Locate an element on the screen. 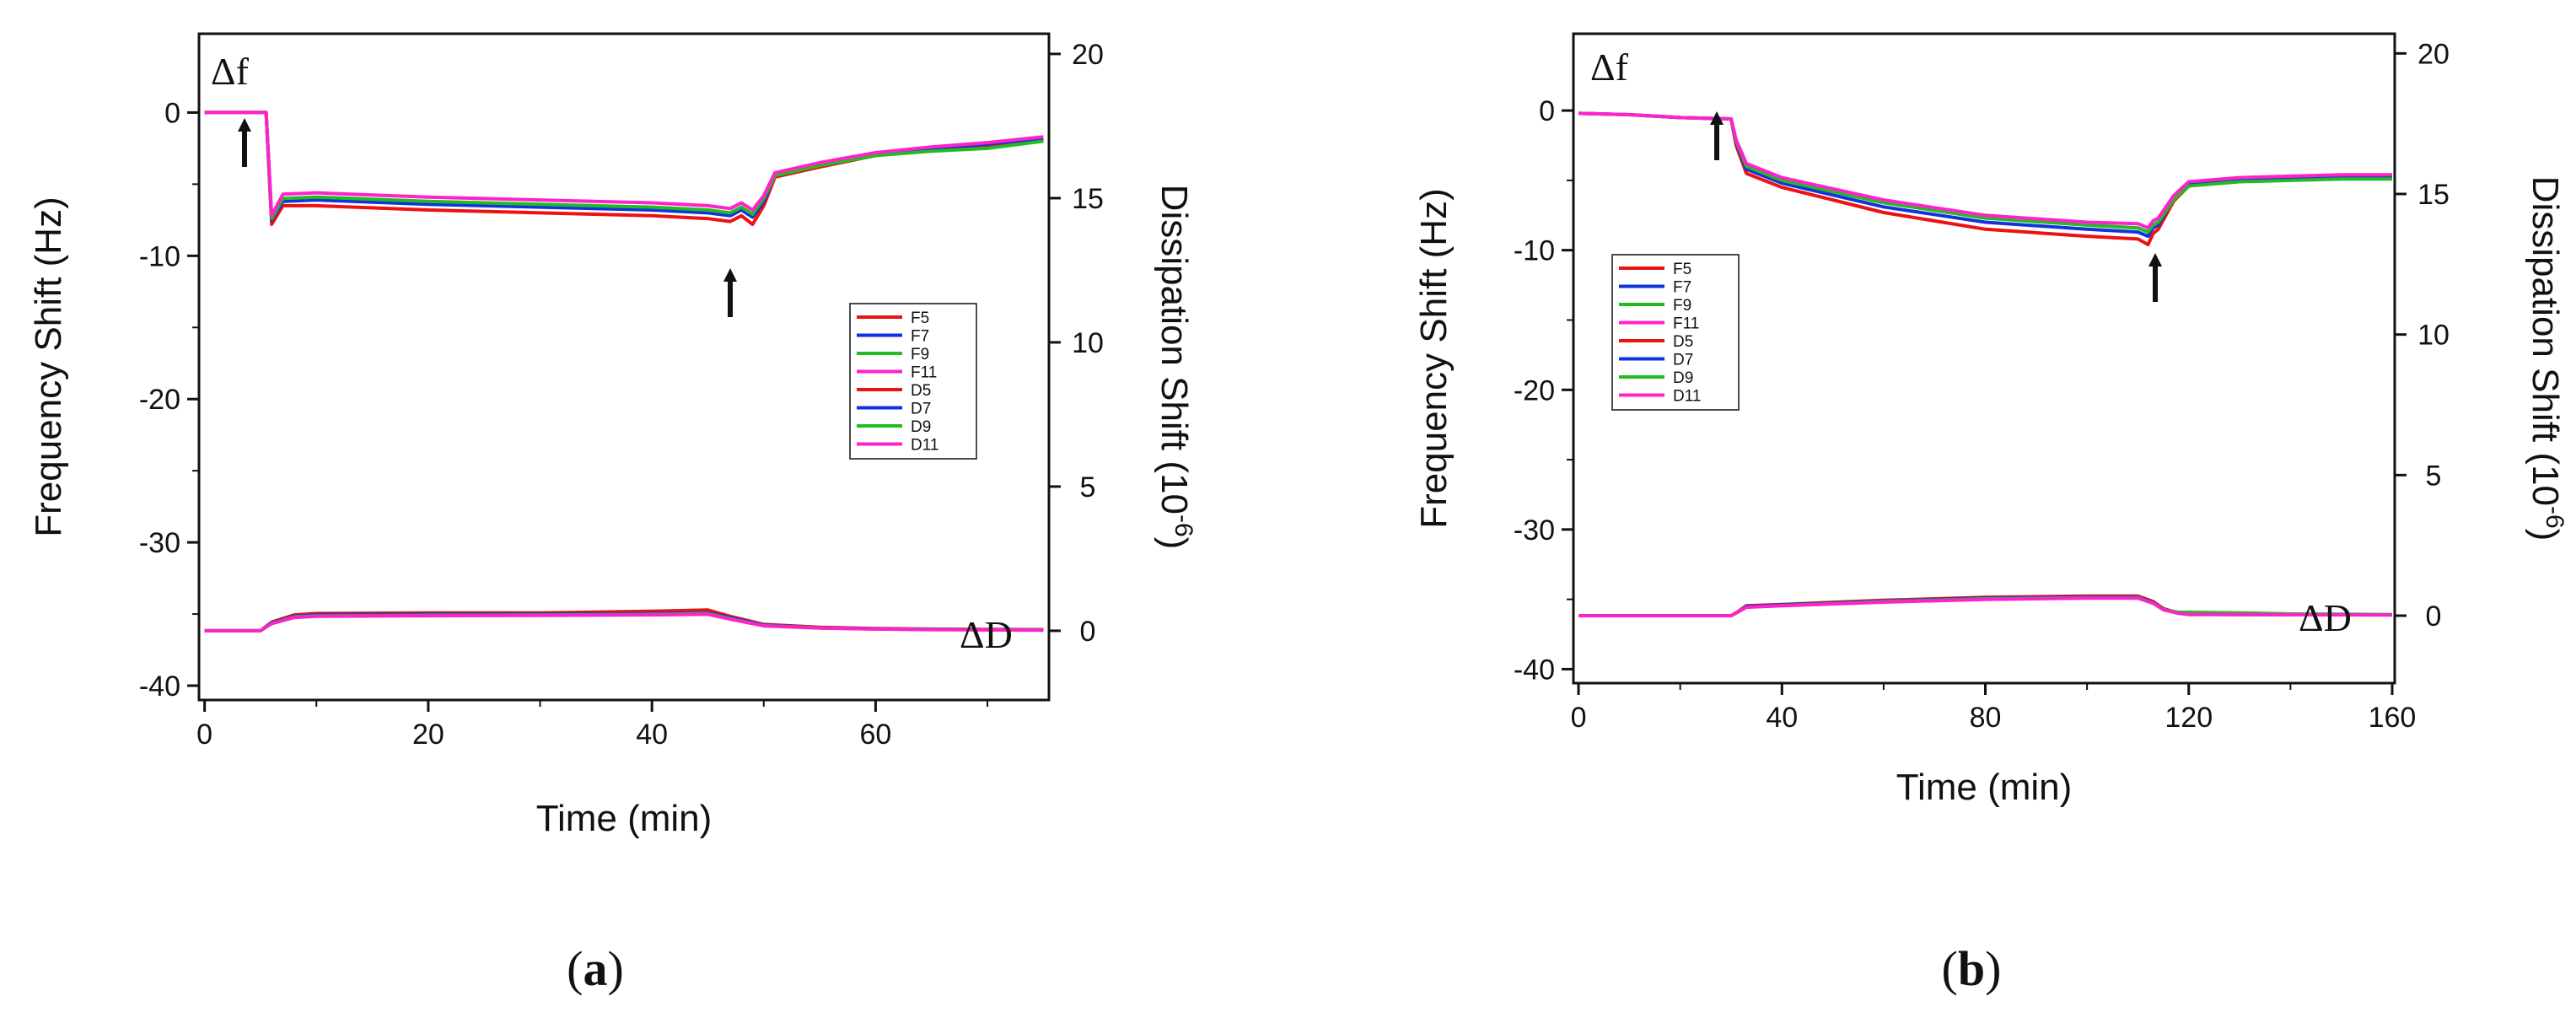 This screenshot has width=2576, height=1023. panel-label: (b) is located at coordinates (1972, 969).